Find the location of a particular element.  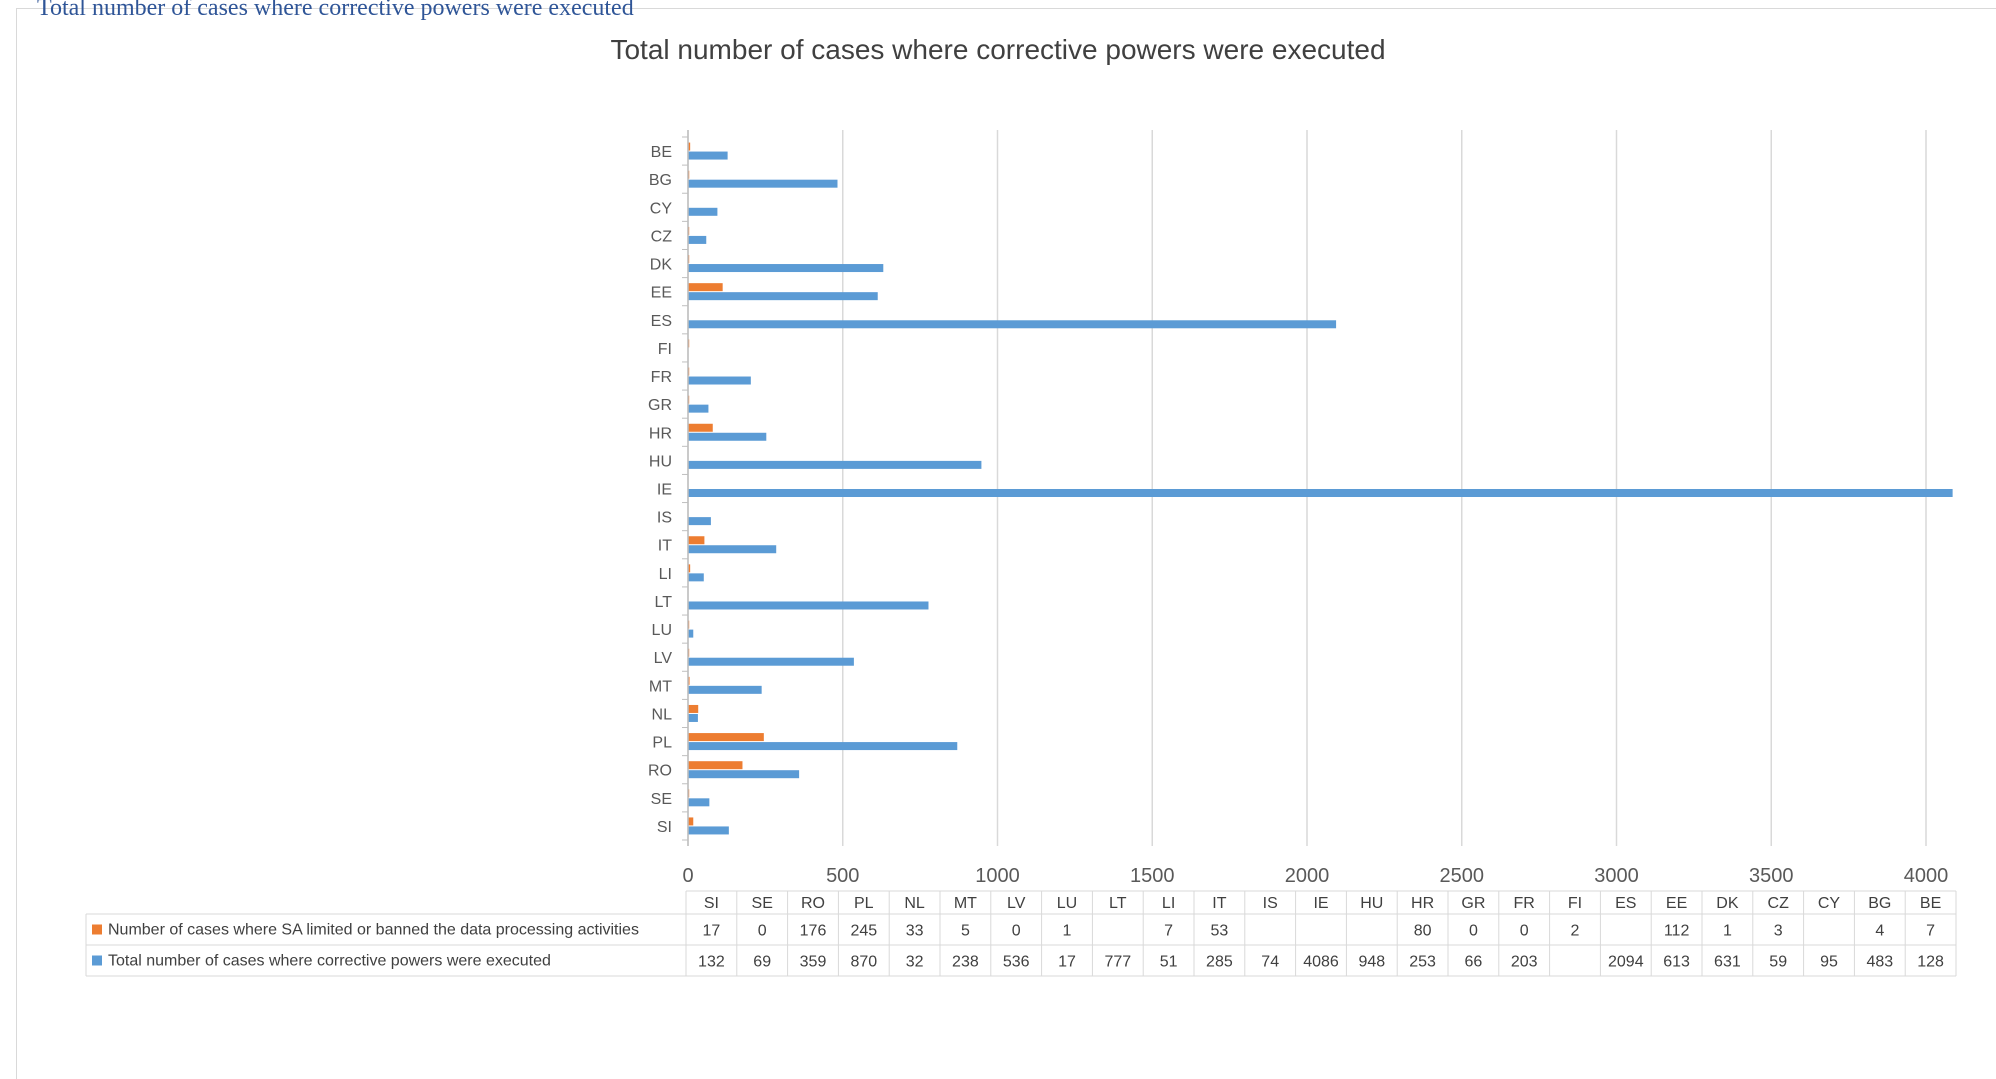

x-tick-label-1000: 1000 is located at coordinates (997, 876).